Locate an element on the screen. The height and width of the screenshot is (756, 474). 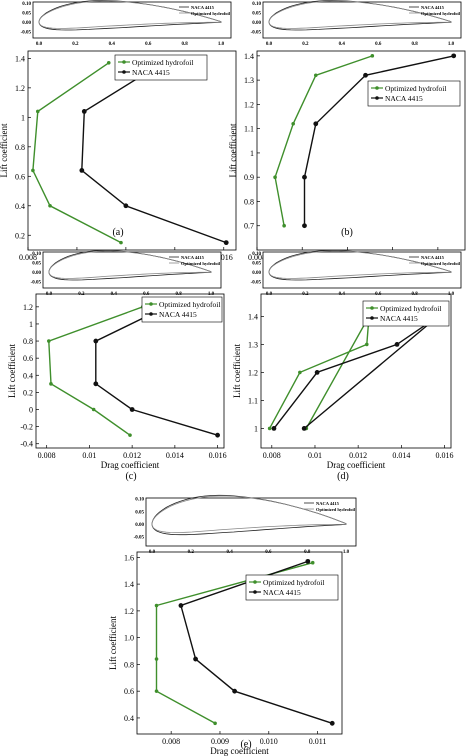
y-tick-label: 0.8 is located at coordinates (249, 201).